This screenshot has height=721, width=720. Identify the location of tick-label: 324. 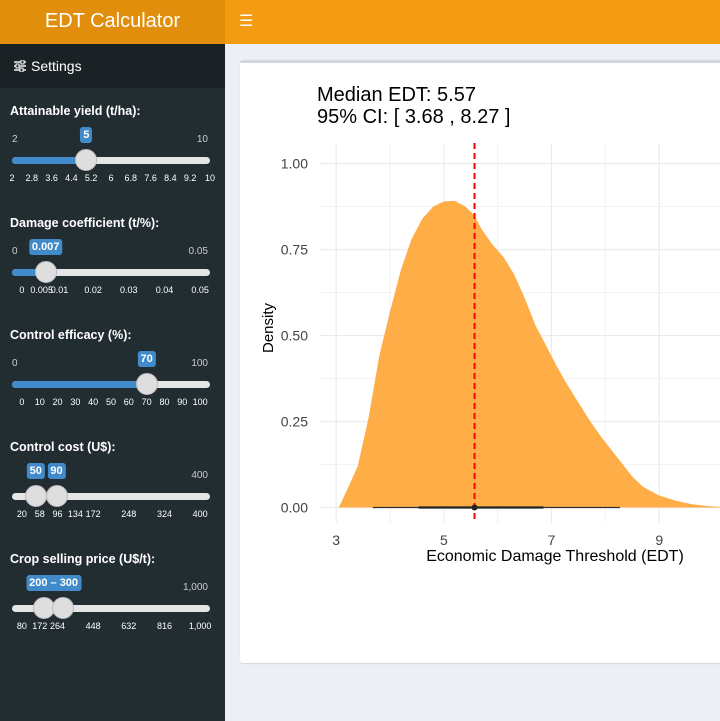
(164, 514).